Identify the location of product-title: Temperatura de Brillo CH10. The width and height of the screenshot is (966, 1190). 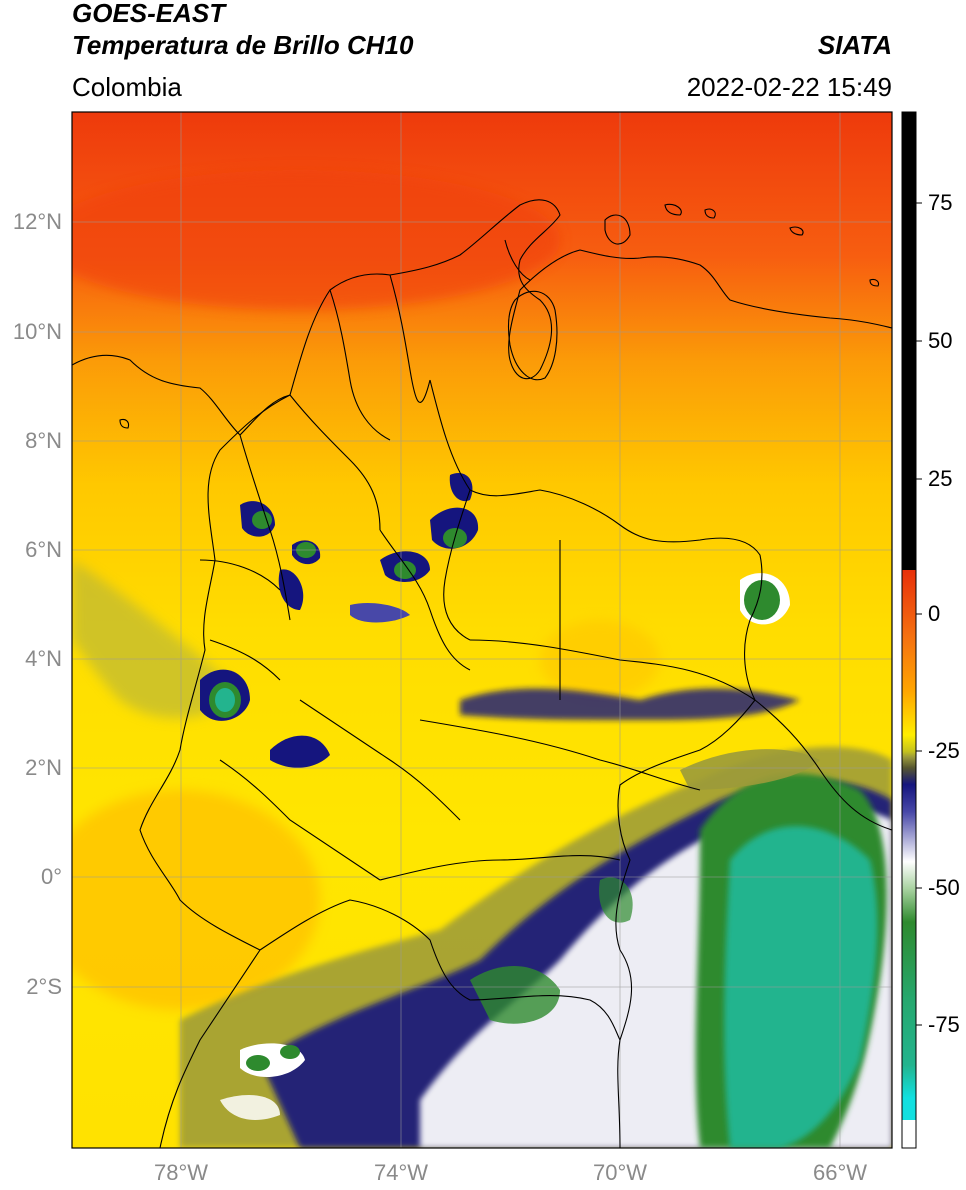
(243, 45).